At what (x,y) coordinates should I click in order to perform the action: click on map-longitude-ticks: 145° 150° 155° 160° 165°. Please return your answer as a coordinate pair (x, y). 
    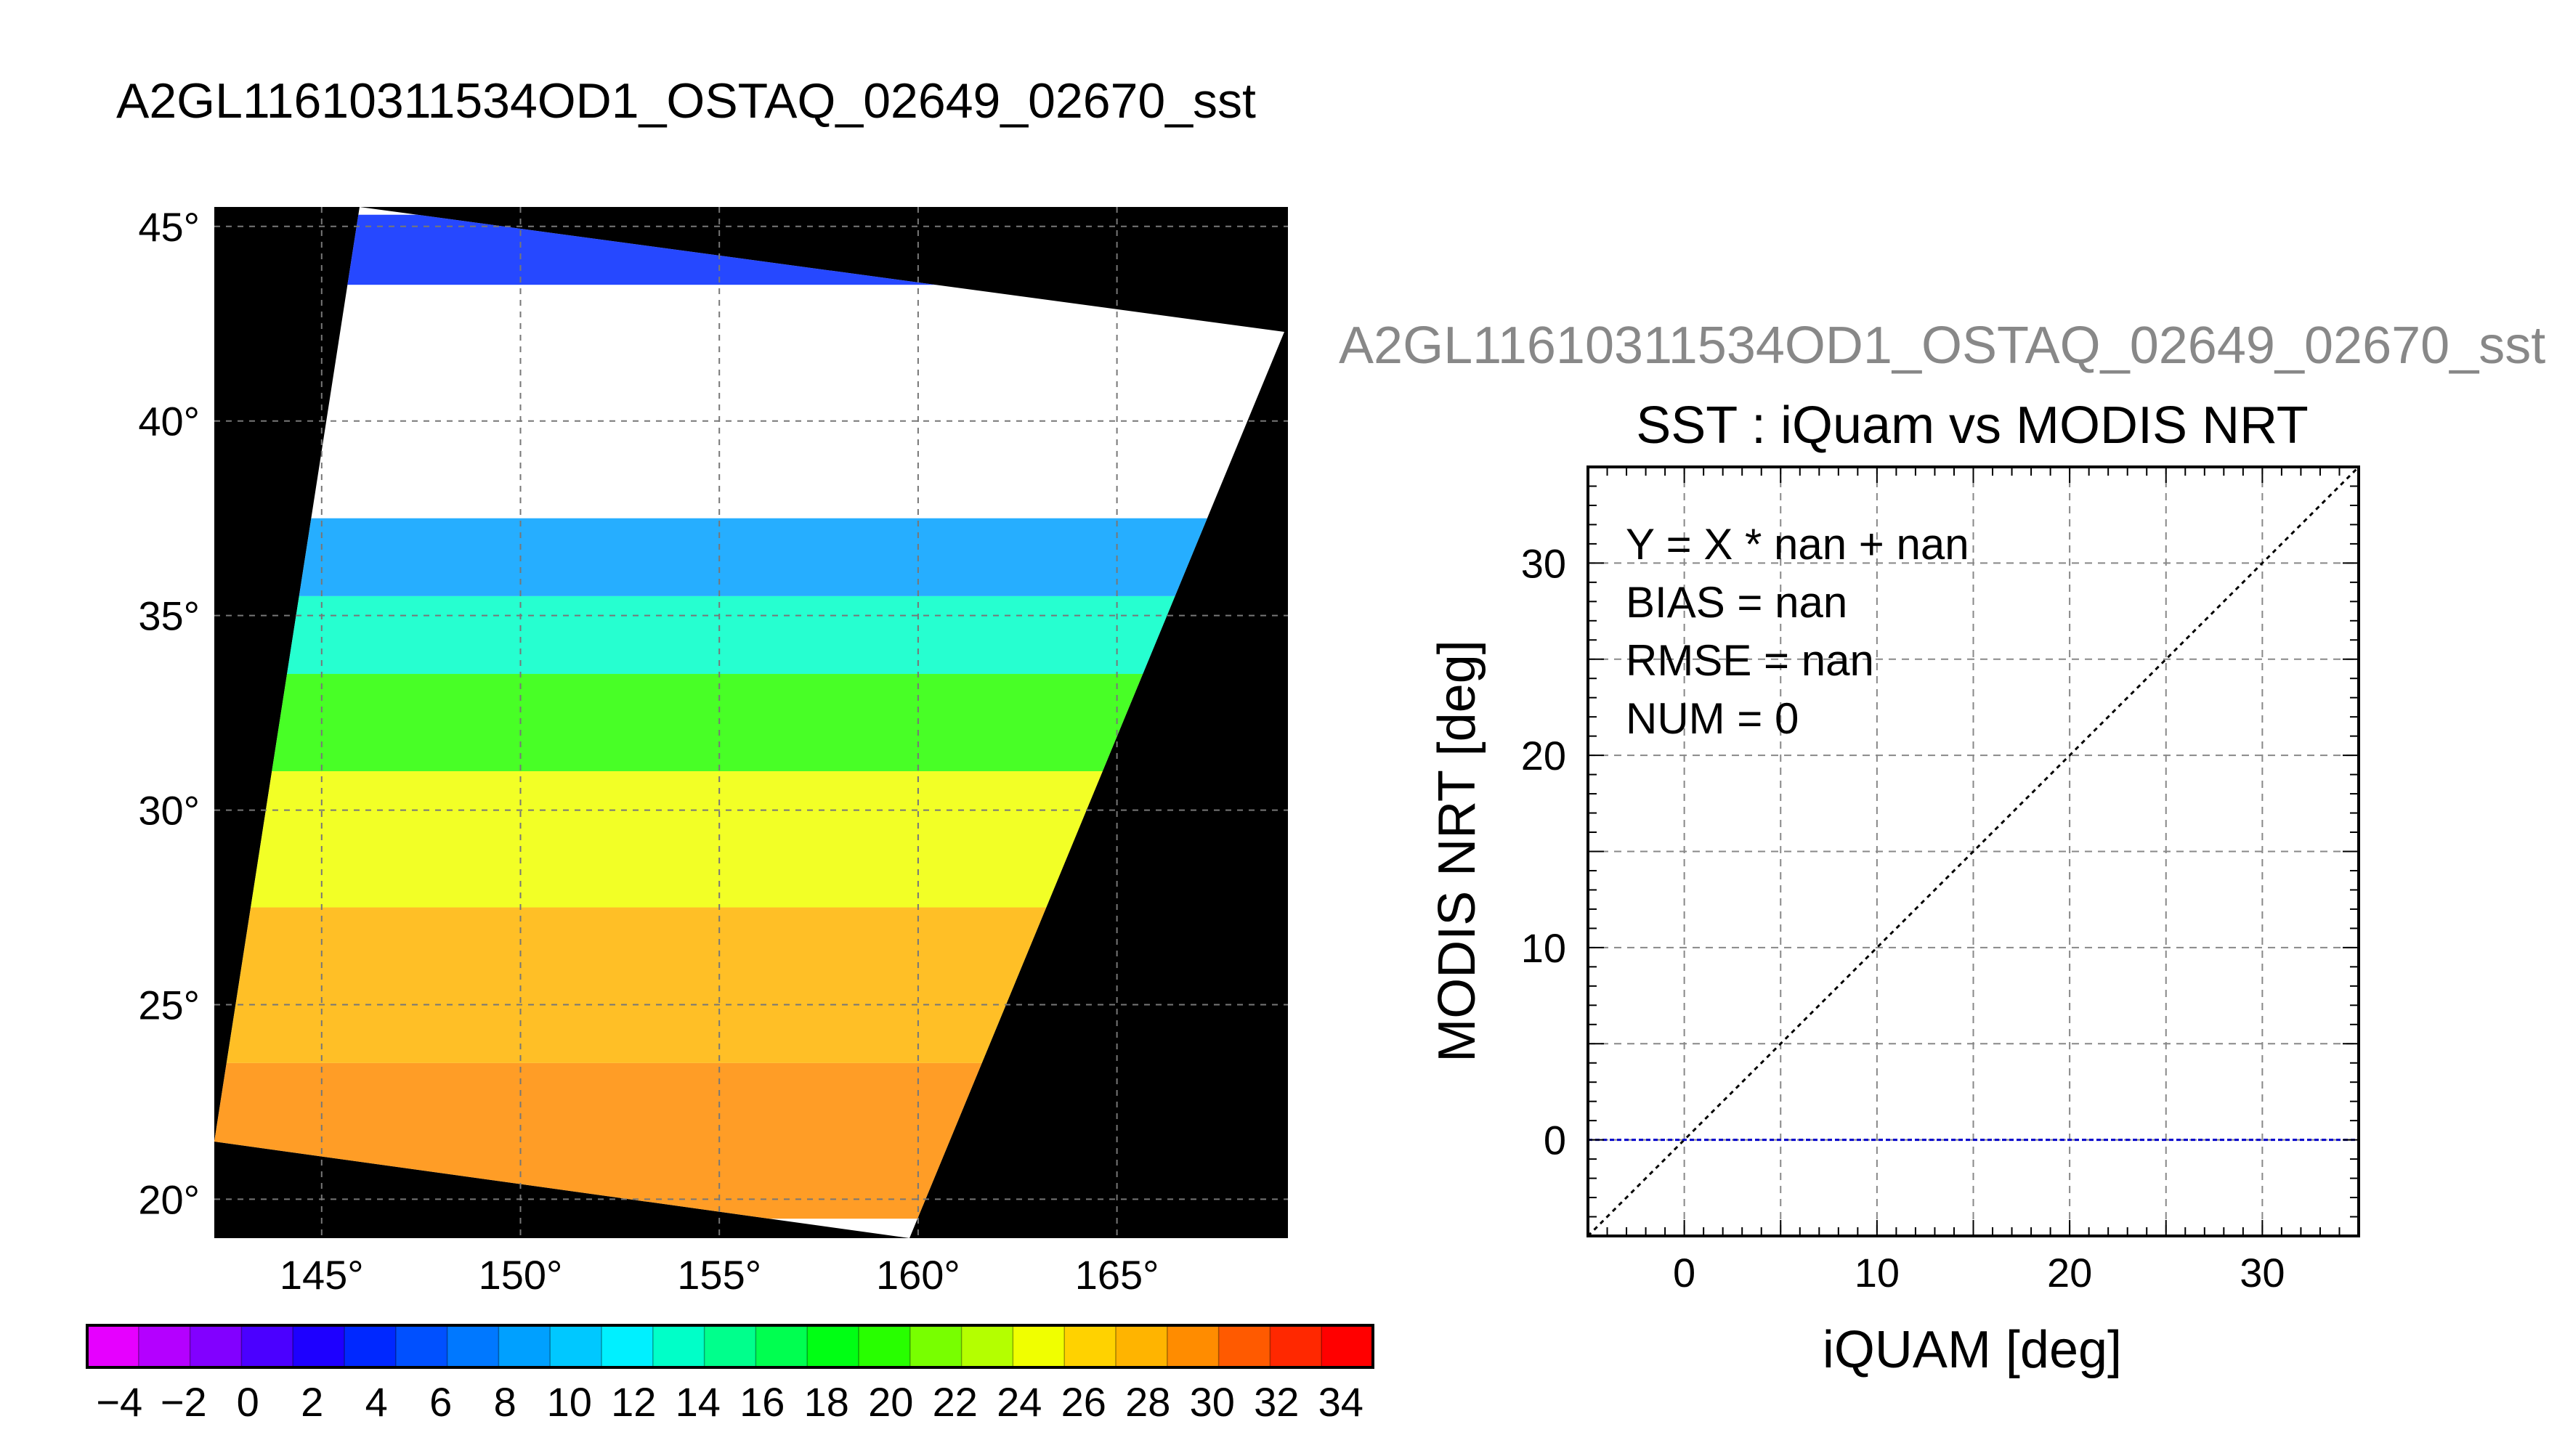
    Looking at the image, I should click on (720, 1275).